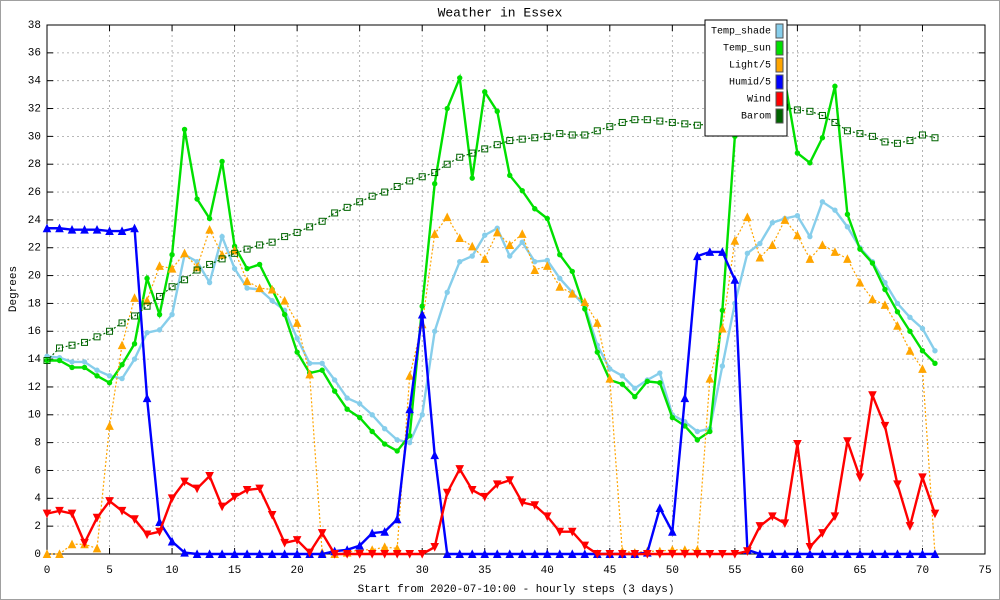  Describe the element at coordinates (171, 571) in the screenshot. I see `x-tick-label: 10` at that location.